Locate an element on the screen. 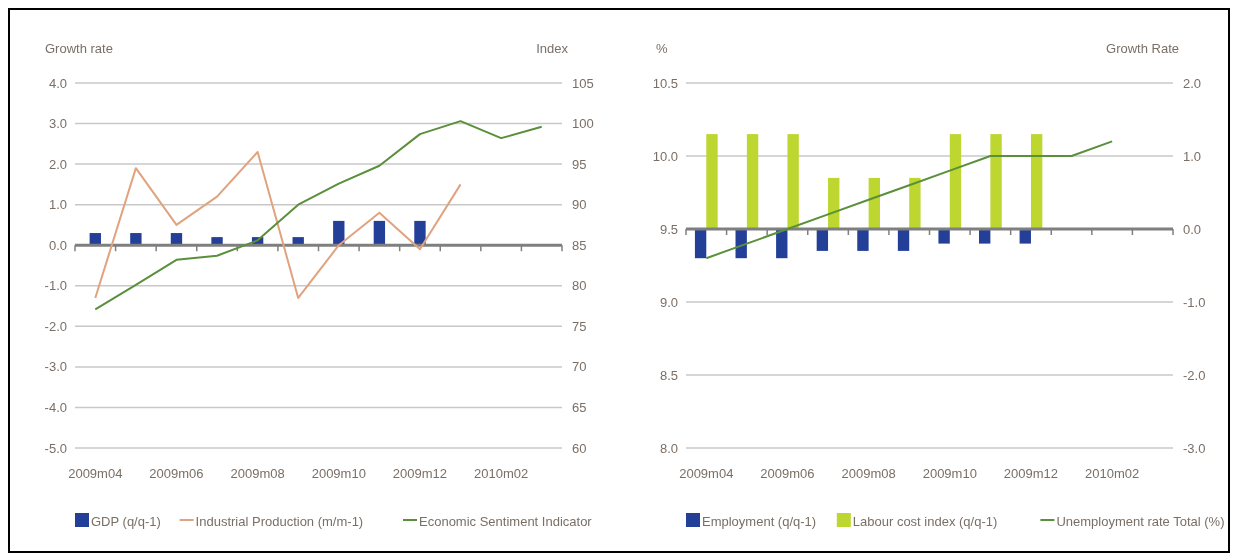  y-tick-label: 9.0 is located at coordinates (668, 302).